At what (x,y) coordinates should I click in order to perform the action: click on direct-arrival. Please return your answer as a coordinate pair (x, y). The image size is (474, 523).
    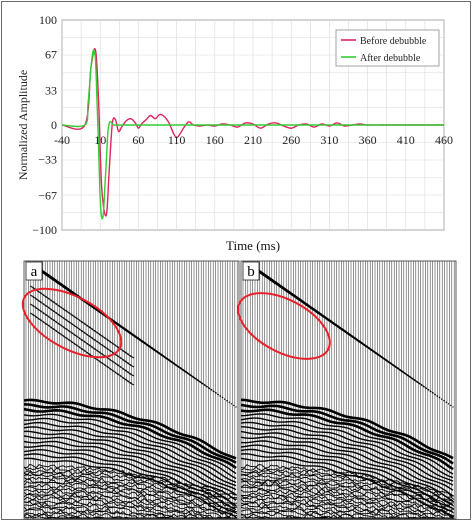
    Looking at the image, I should click on (134, 335).